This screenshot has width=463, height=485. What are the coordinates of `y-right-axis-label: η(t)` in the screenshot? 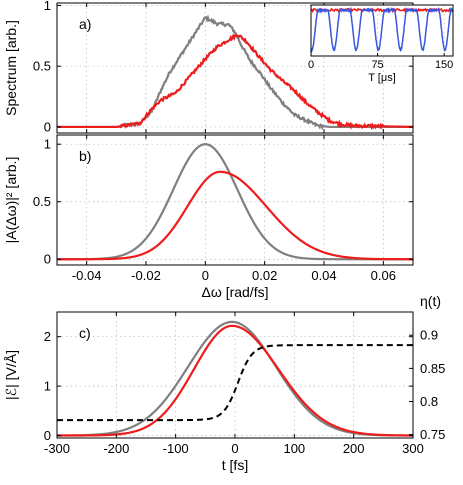 It's located at (430, 301).